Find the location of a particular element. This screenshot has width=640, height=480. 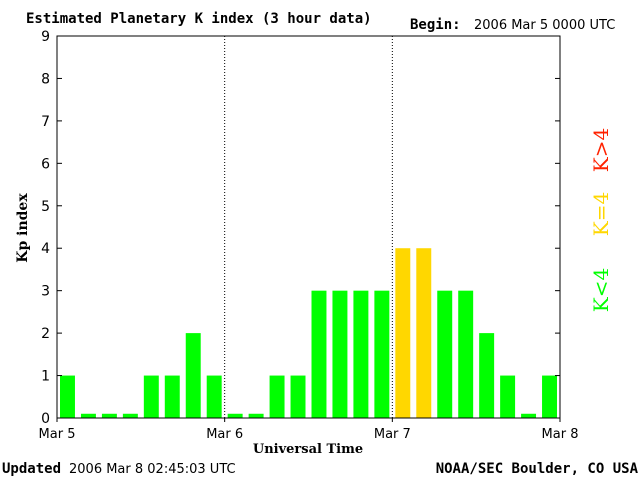

y-tick-label: 3 is located at coordinates (45, 292).